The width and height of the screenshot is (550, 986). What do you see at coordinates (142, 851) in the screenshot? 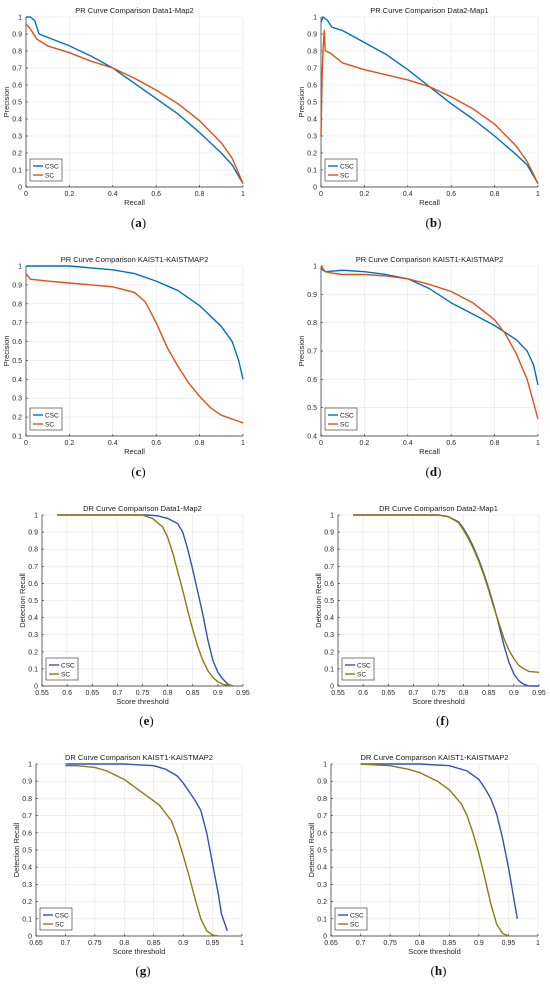
I see `series-line-sc` at bounding box center [142, 851].